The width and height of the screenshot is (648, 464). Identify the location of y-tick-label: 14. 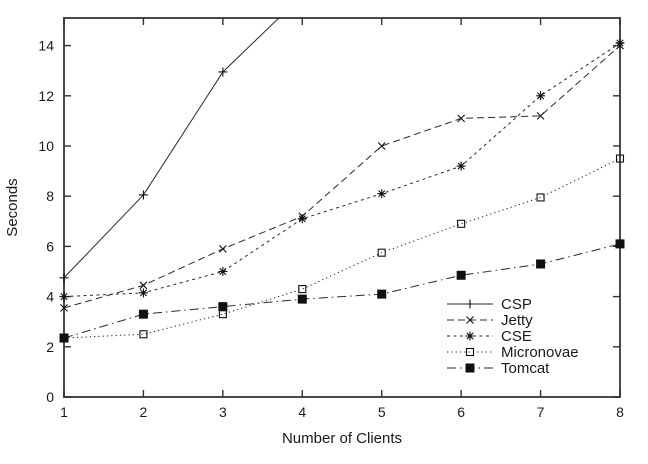
(46, 46).